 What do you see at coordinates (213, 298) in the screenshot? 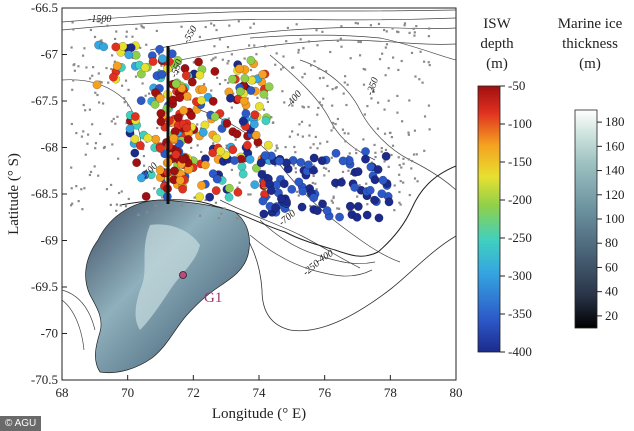
I see `site-g1-label: G1` at bounding box center [213, 298].